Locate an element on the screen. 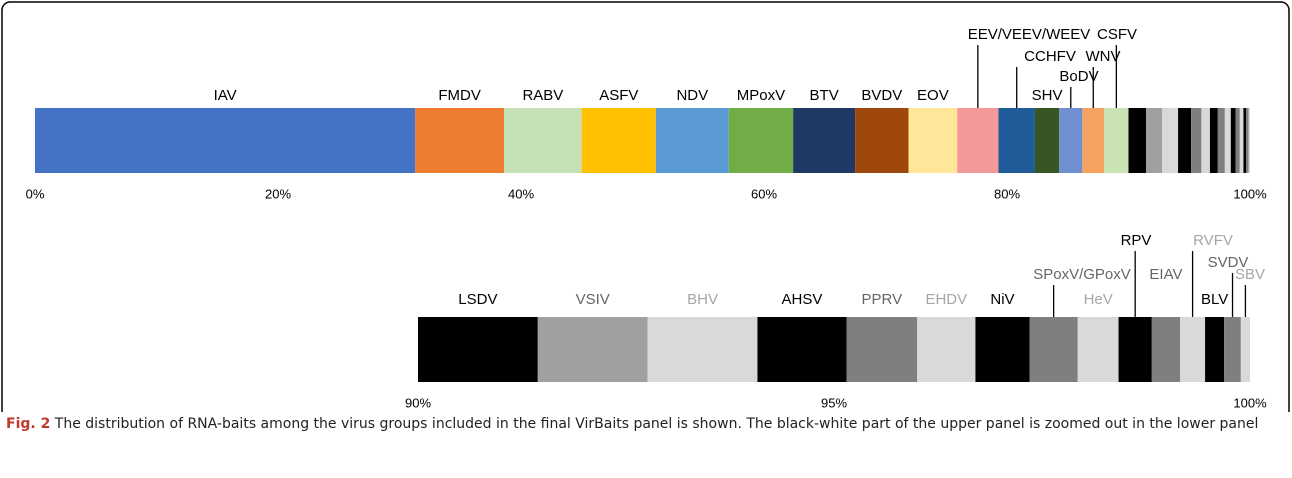 This screenshot has height=478, width=1292. segment-label: BTV is located at coordinates (824, 95).